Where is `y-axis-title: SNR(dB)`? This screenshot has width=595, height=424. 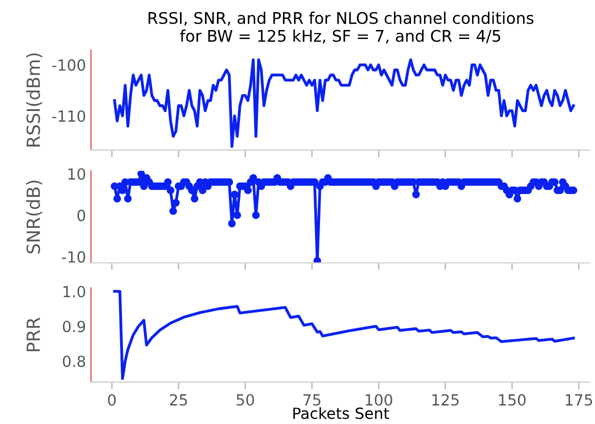
y-axis-title: SNR(dB) is located at coordinates (34, 217).